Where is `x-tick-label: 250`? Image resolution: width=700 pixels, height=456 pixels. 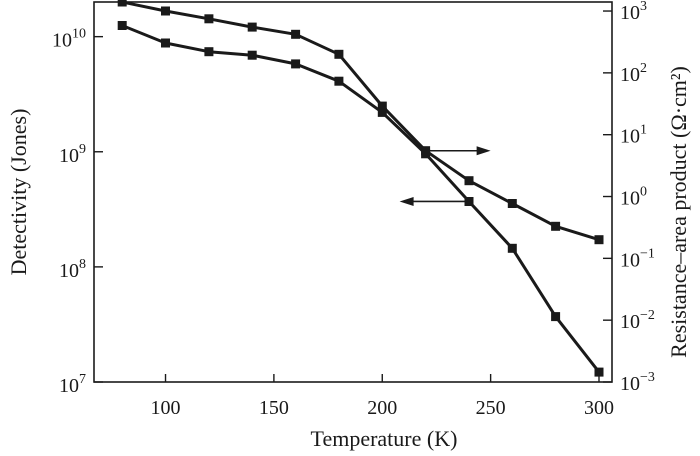
x-tick-label: 250 is located at coordinates (491, 408).